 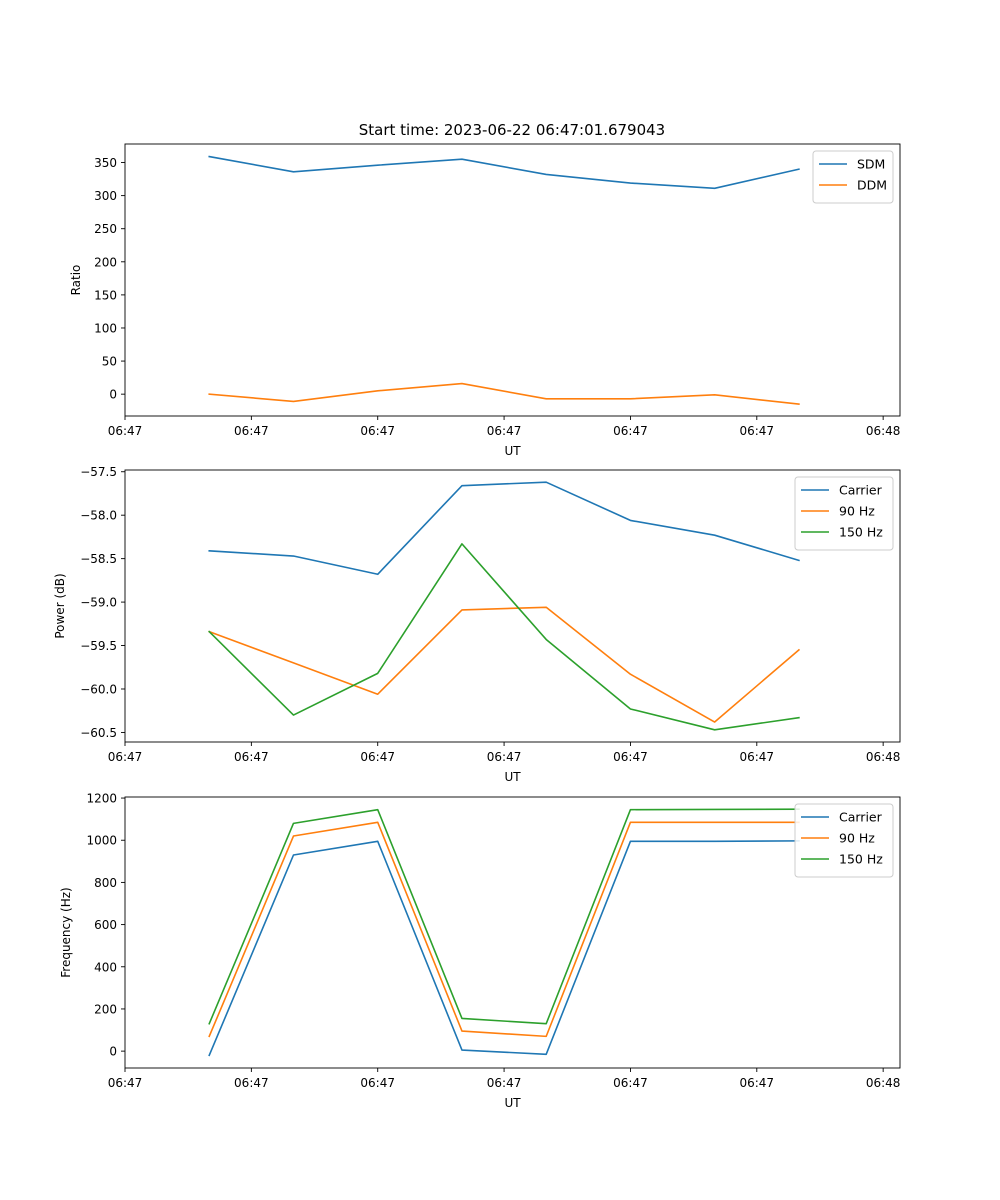 I want to click on y-axis-label: Ratio, so click(x=76, y=280).